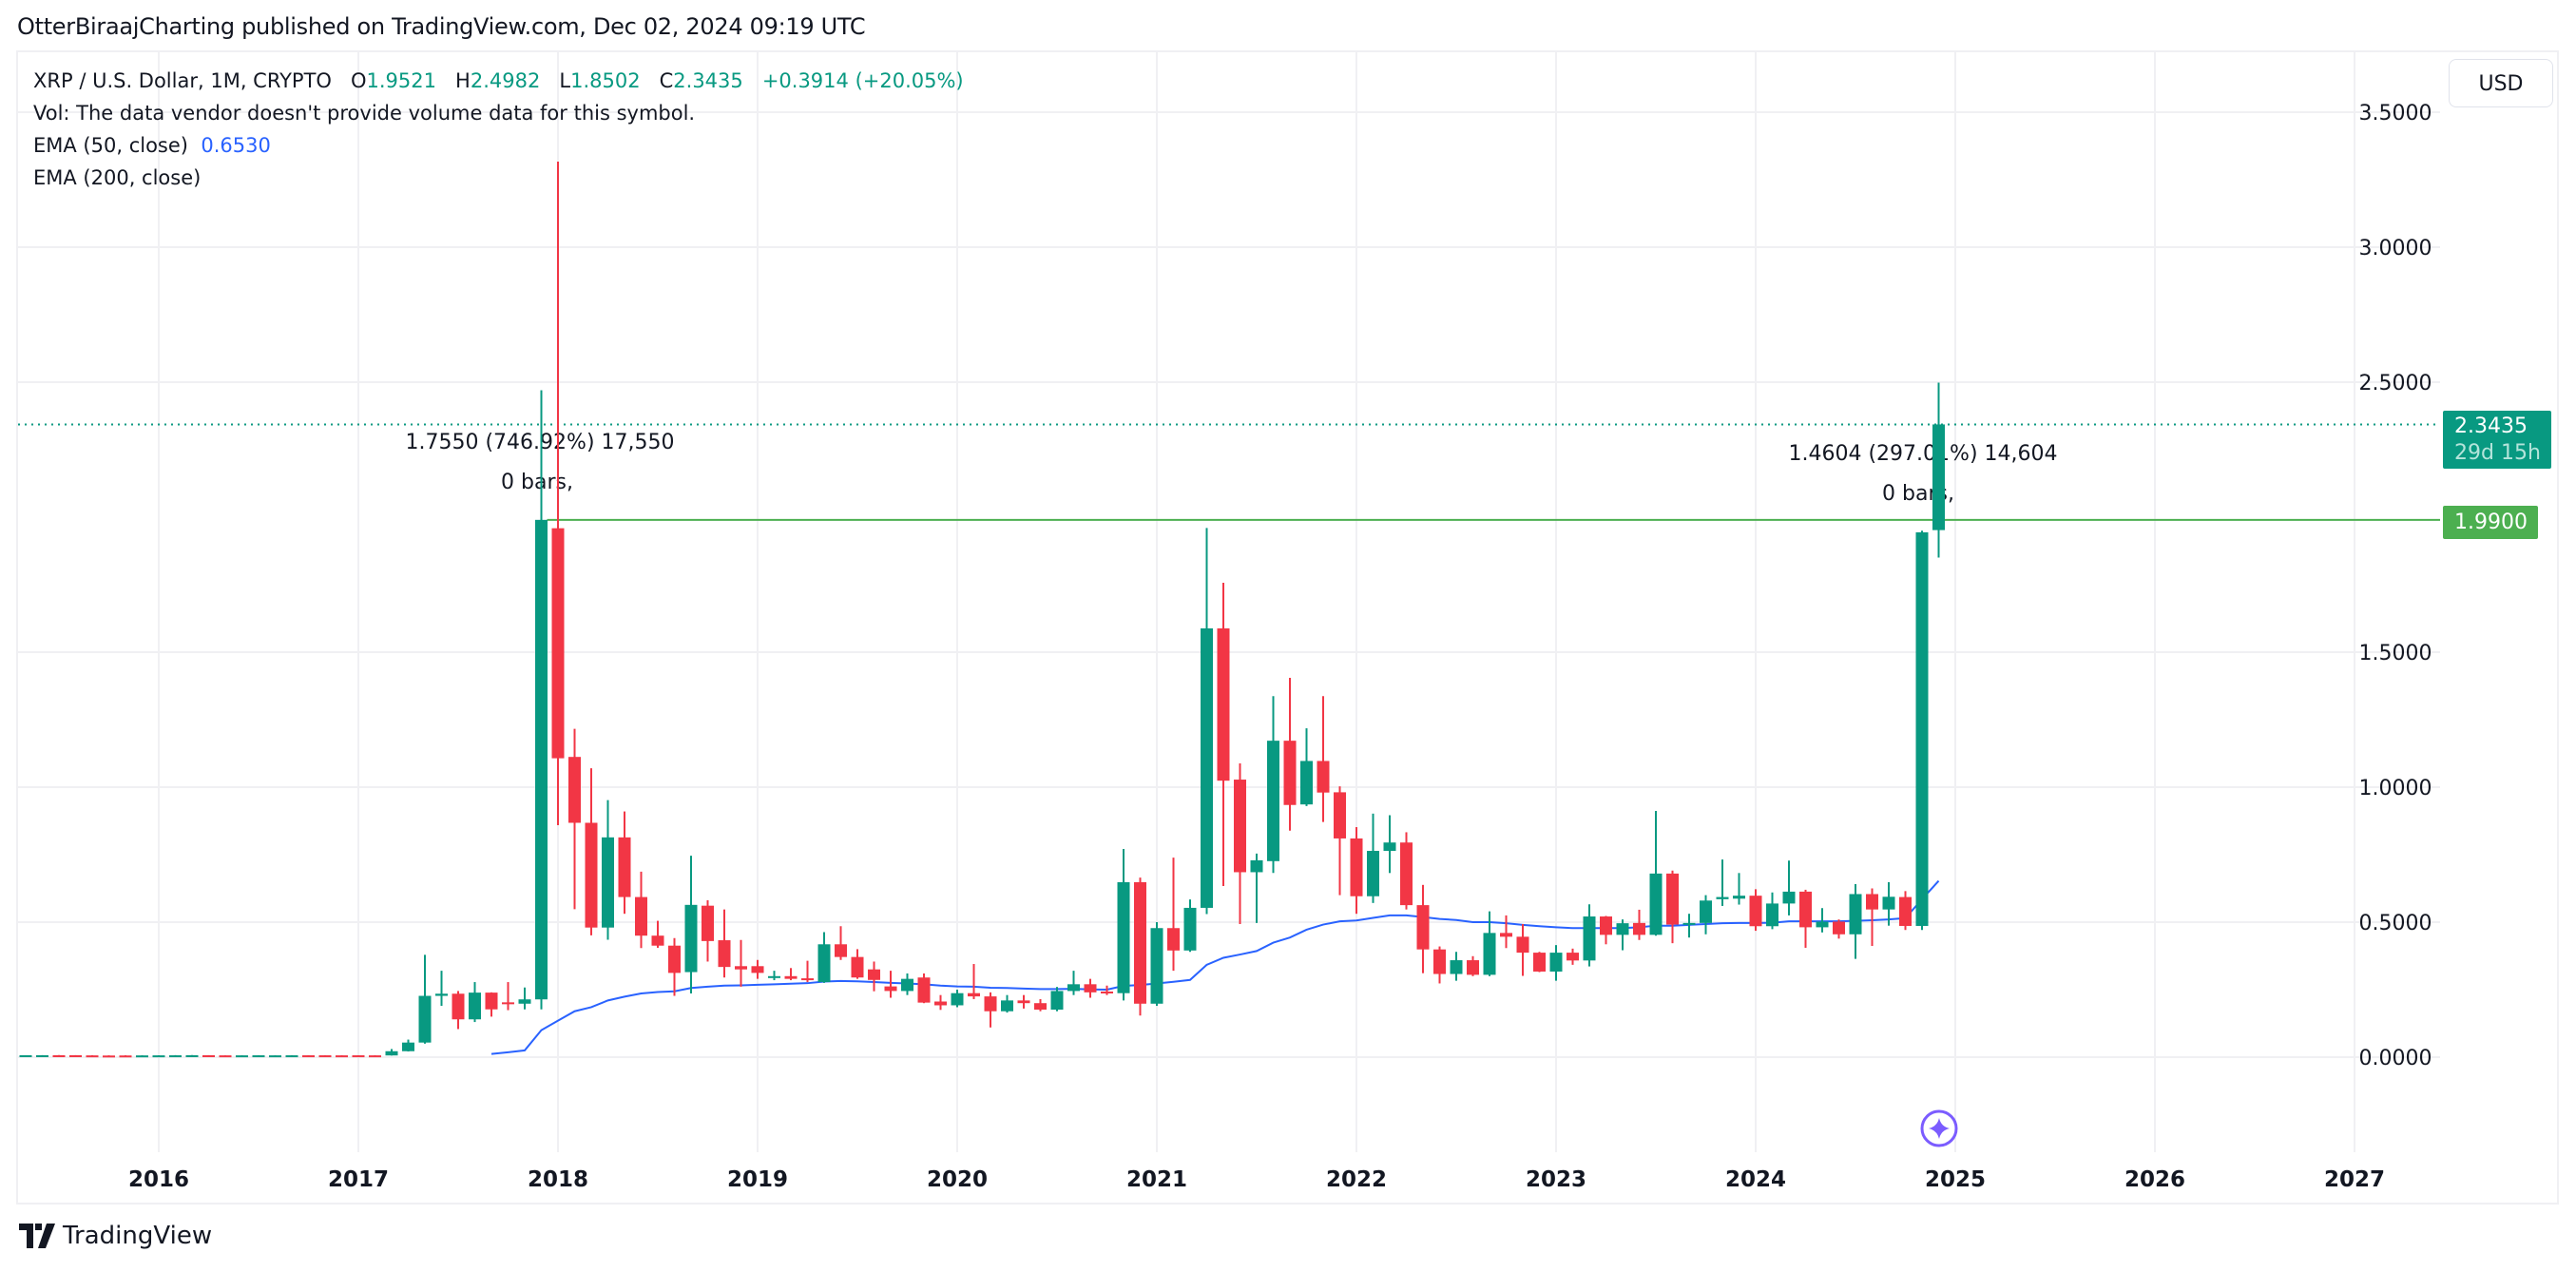 The width and height of the screenshot is (2576, 1272). I want to click on time-tick-label: 2021, so click(1156, 1179).